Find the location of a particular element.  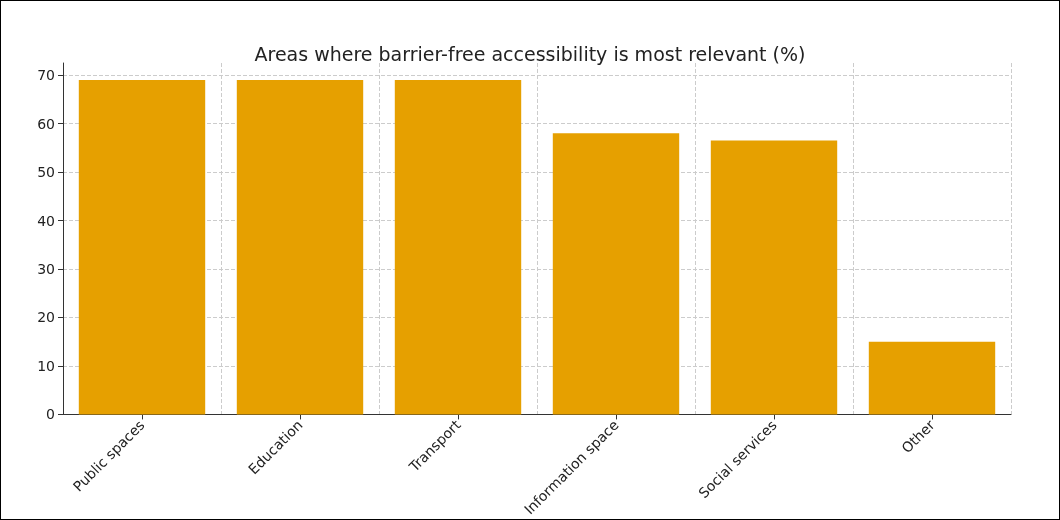

y-tick-label: 30 is located at coordinates (46, 269).